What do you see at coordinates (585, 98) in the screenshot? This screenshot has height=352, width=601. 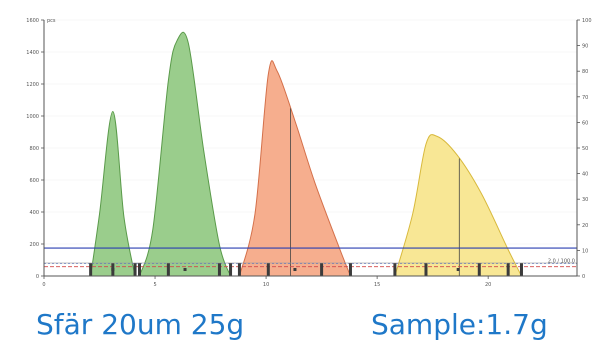 I see `y-right-tick-label: 70` at bounding box center [585, 98].